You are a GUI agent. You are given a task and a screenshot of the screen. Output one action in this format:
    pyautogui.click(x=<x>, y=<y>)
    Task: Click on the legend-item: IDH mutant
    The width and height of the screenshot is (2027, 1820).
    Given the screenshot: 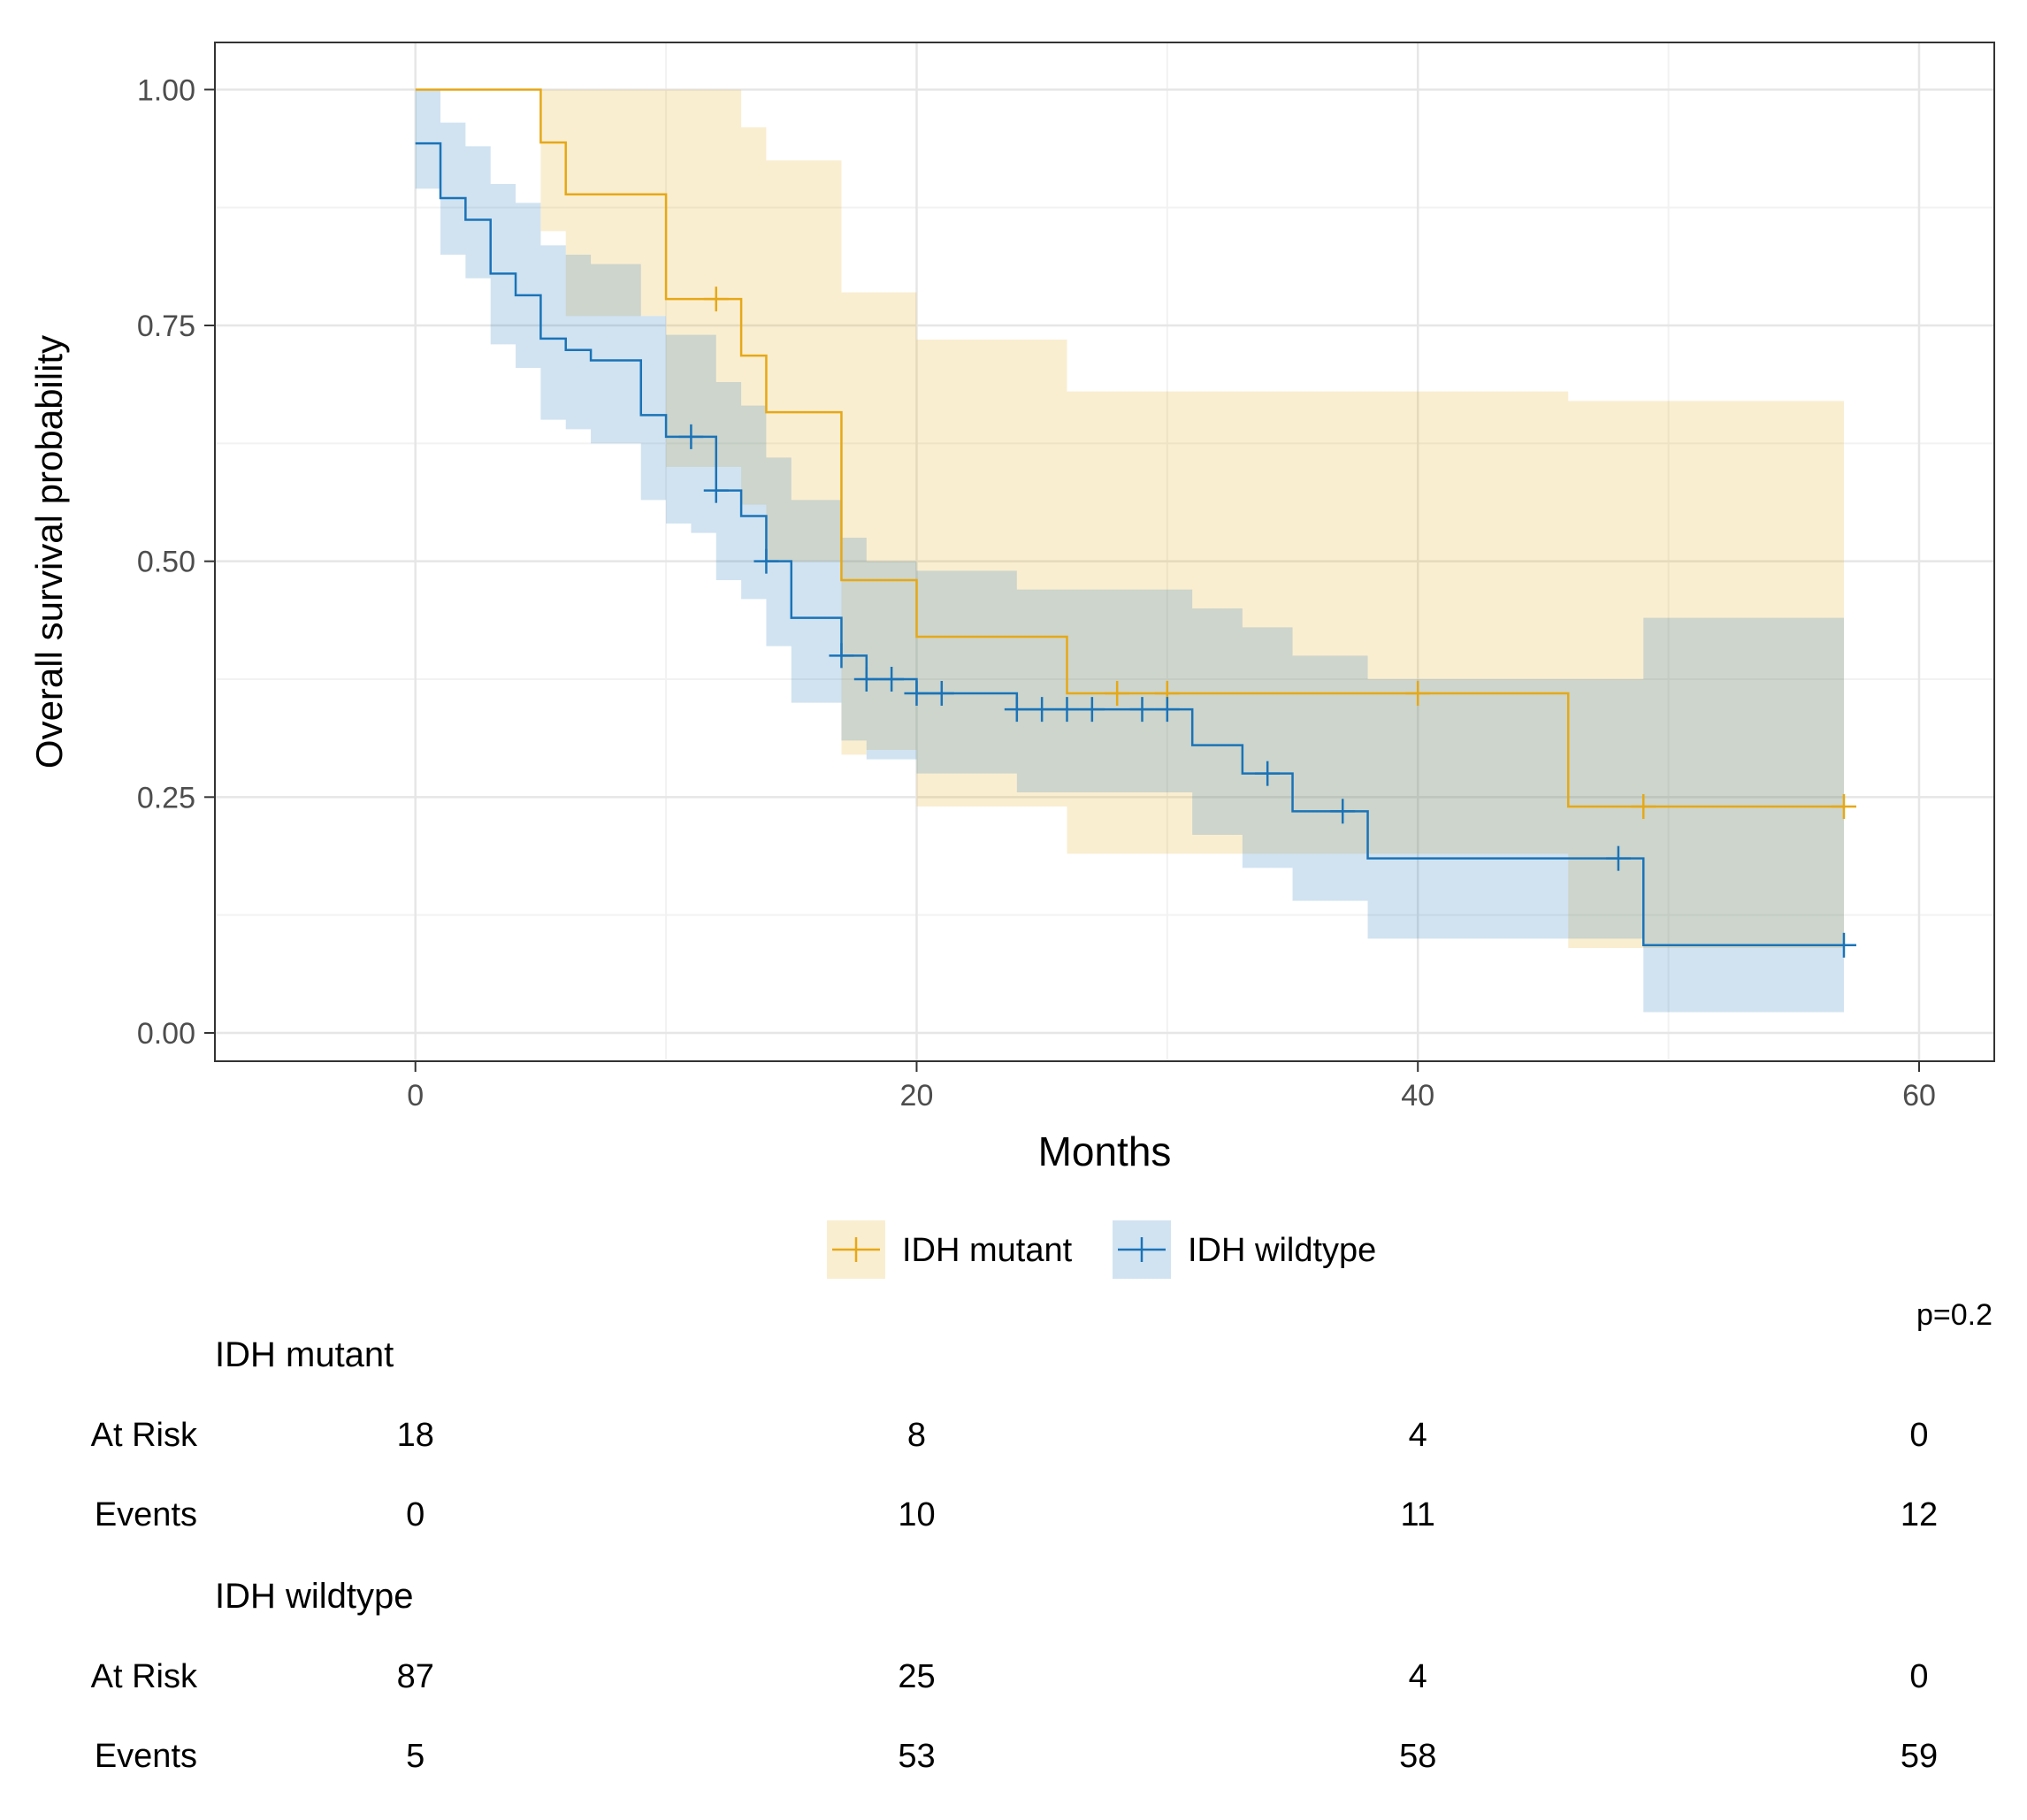 What is the action you would take?
    pyautogui.click(x=950, y=1249)
    